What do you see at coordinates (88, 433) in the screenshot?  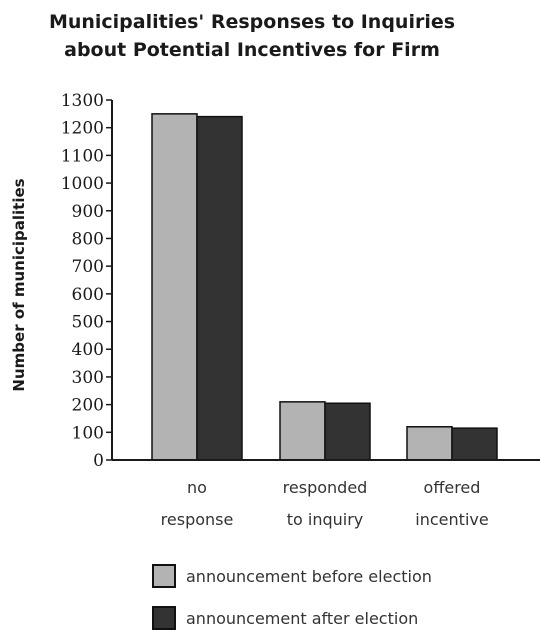 I see `y-tick-label: 100` at bounding box center [88, 433].